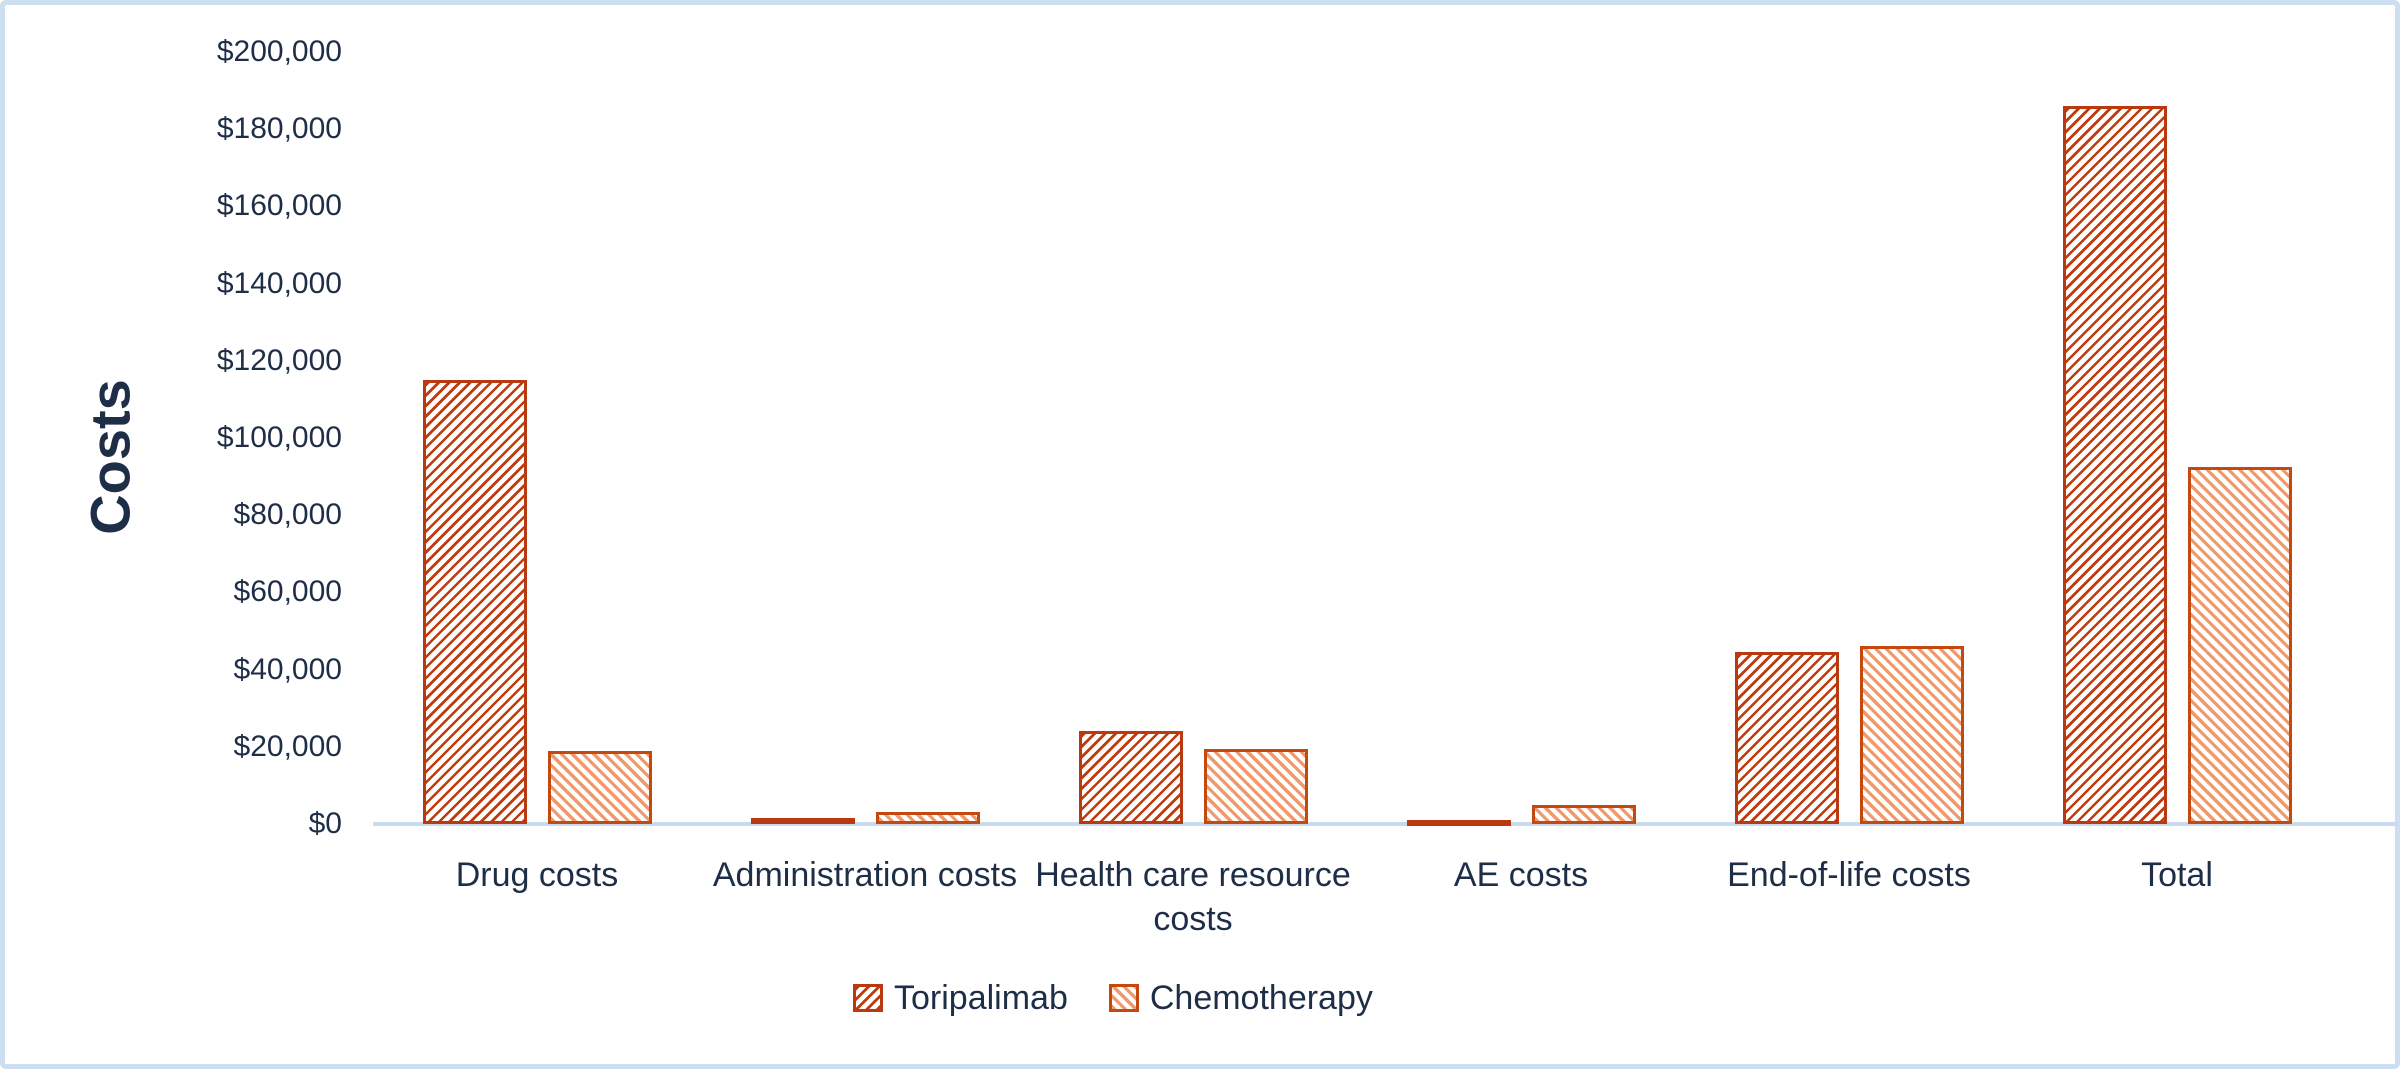  What do you see at coordinates (1255, 786) in the screenshot?
I see `bar-chemotherapy-health-care-resource-costs` at bounding box center [1255, 786].